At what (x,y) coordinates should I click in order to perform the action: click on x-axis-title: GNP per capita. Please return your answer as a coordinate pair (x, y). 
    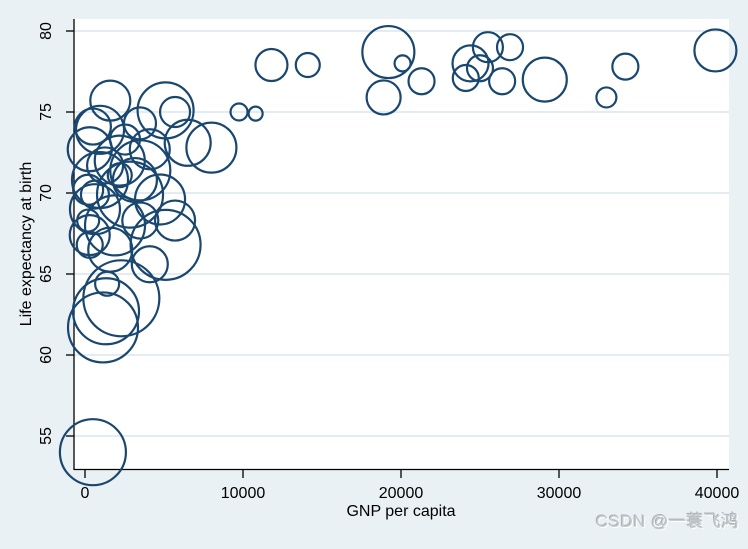
    Looking at the image, I should click on (400, 511).